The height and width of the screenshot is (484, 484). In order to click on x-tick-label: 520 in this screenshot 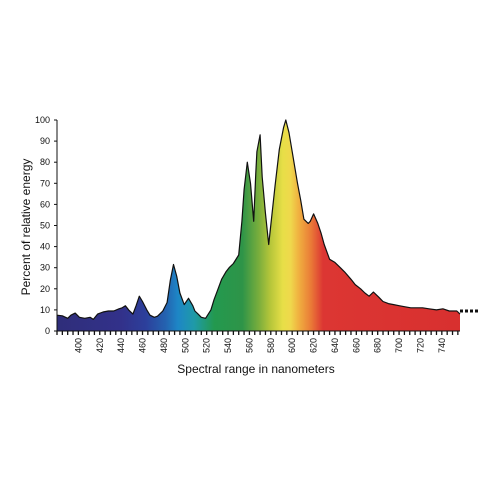, I will do `click(207, 345)`.